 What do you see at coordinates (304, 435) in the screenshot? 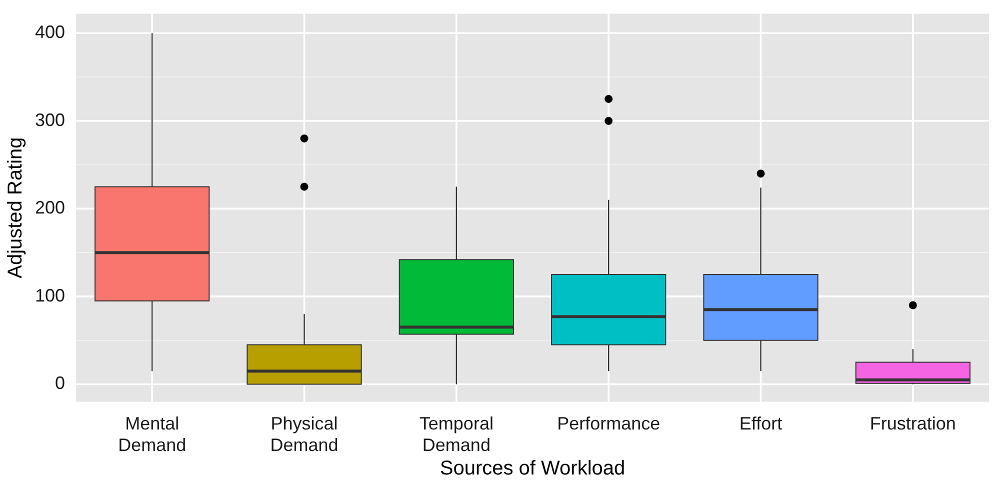
I see `x-tick-label: Physical Demand` at bounding box center [304, 435].